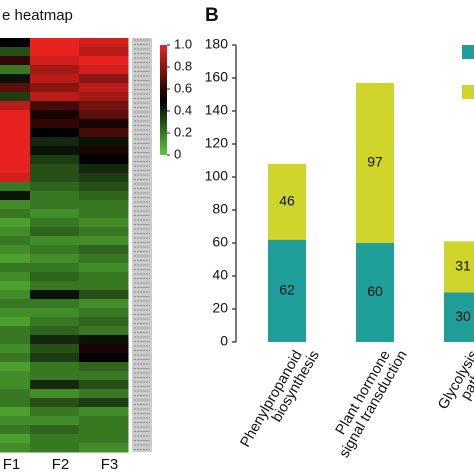 Image resolution: width=474 pixels, height=474 pixels. I want to click on y-tick-label: 160, so click(217, 77).